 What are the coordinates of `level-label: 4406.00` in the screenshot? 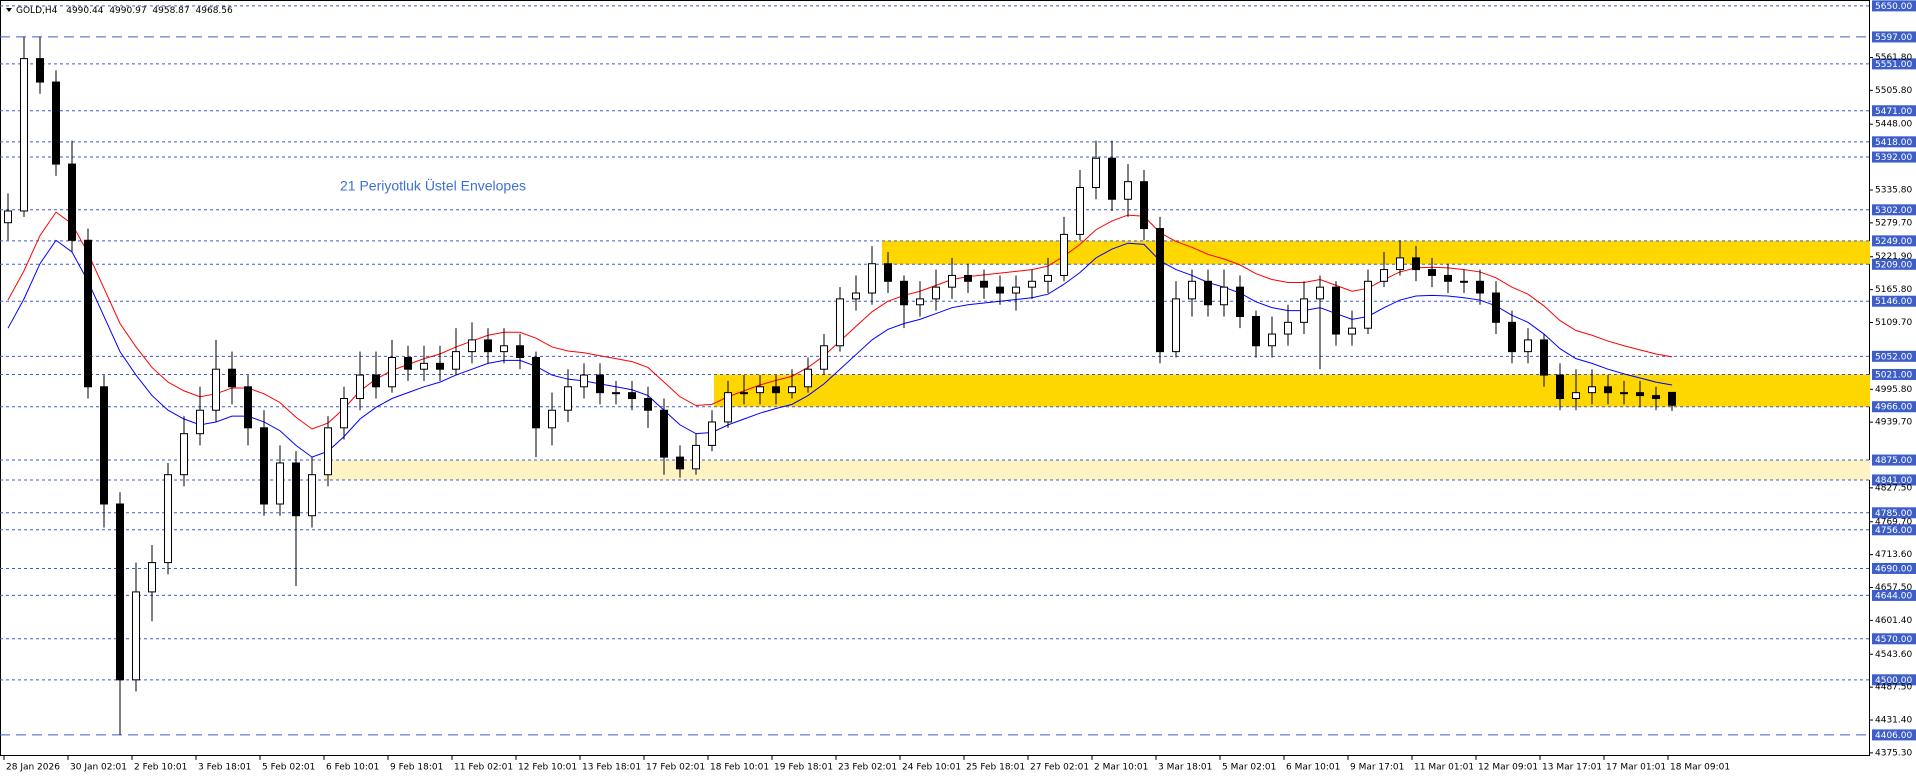 It's located at (1893, 736).